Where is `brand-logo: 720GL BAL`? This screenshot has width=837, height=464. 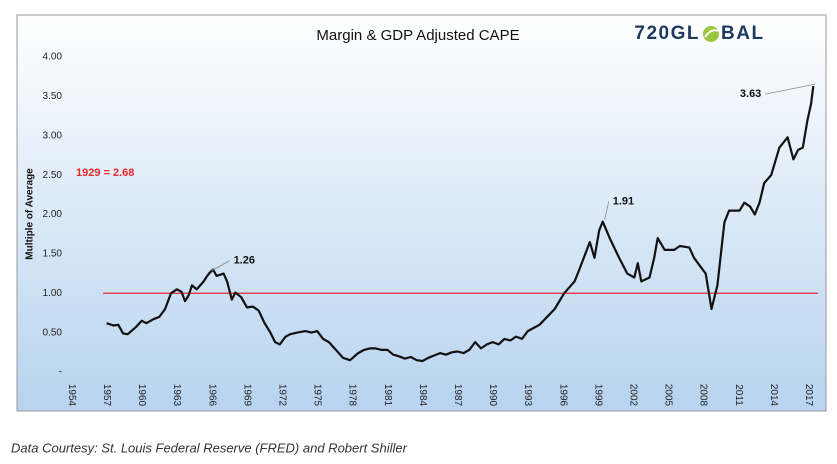 brand-logo: 720GL BAL is located at coordinates (699, 33).